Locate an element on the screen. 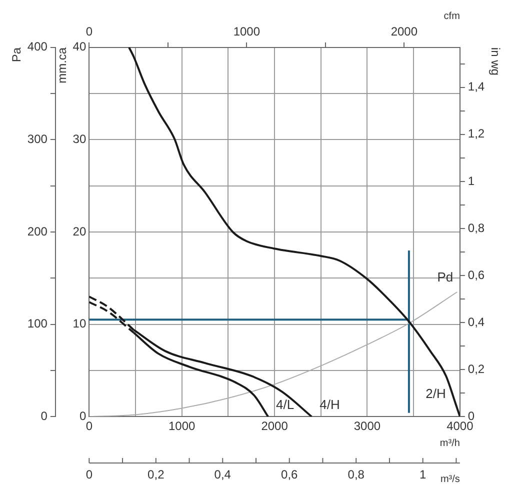 The image size is (514, 493). y3-tick-label: 0,6 is located at coordinates (476, 275).